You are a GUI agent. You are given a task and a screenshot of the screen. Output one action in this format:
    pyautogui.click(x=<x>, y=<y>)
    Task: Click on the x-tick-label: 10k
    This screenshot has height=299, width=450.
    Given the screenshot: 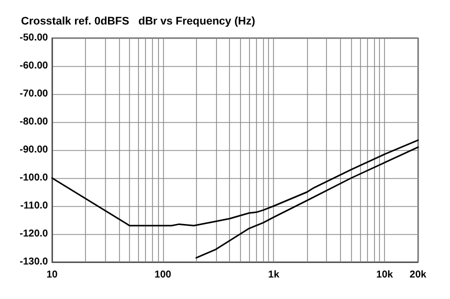 What is the action you would take?
    pyautogui.click(x=385, y=275)
    